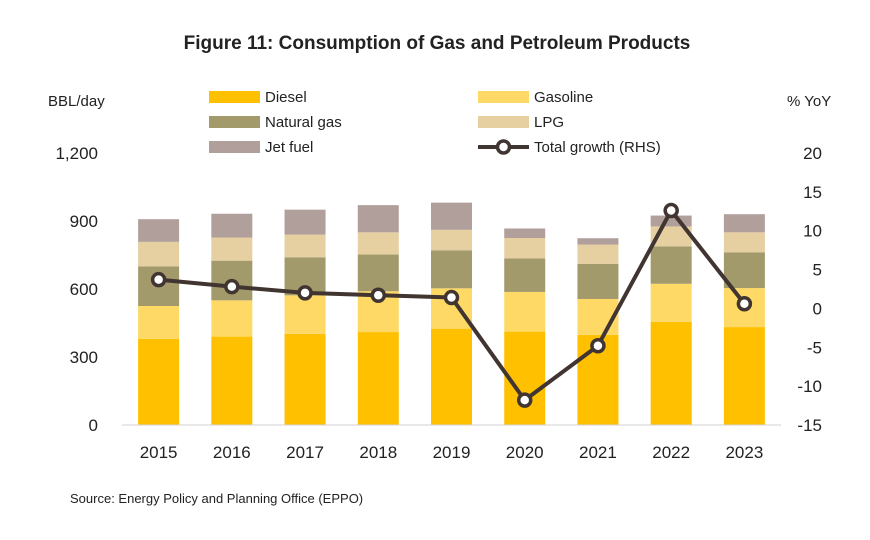  What do you see at coordinates (817, 308) in the screenshot?
I see `right-tick-label: 0` at bounding box center [817, 308].